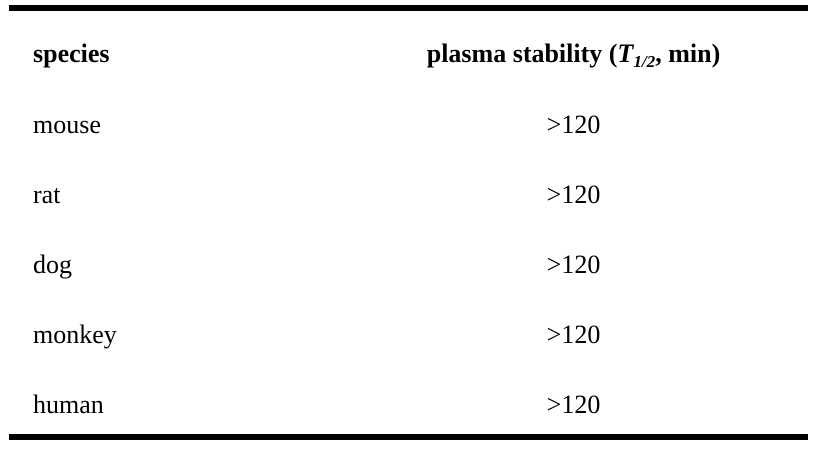 Image resolution: width=815 pixels, height=450 pixels. Describe the element at coordinates (625, 54) in the screenshot. I see `header-variable-t-letter: T` at that location.